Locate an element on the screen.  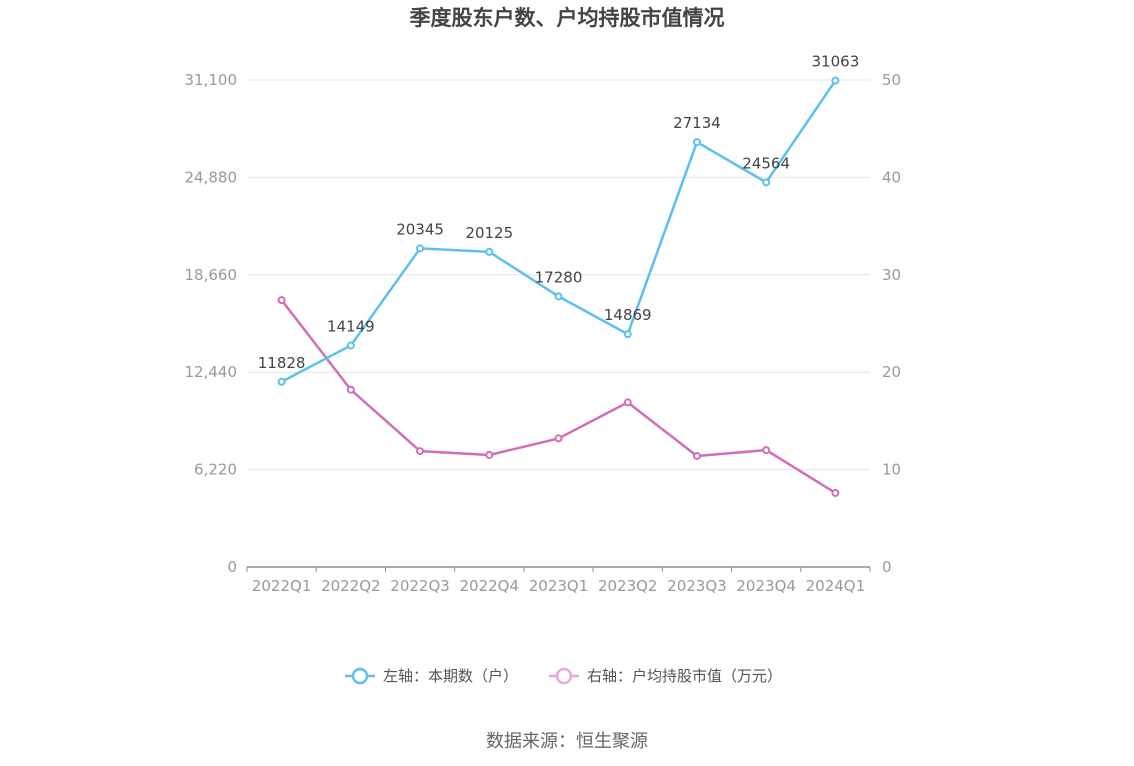
left-axis-tick-label: 24,880 is located at coordinates (211, 177).